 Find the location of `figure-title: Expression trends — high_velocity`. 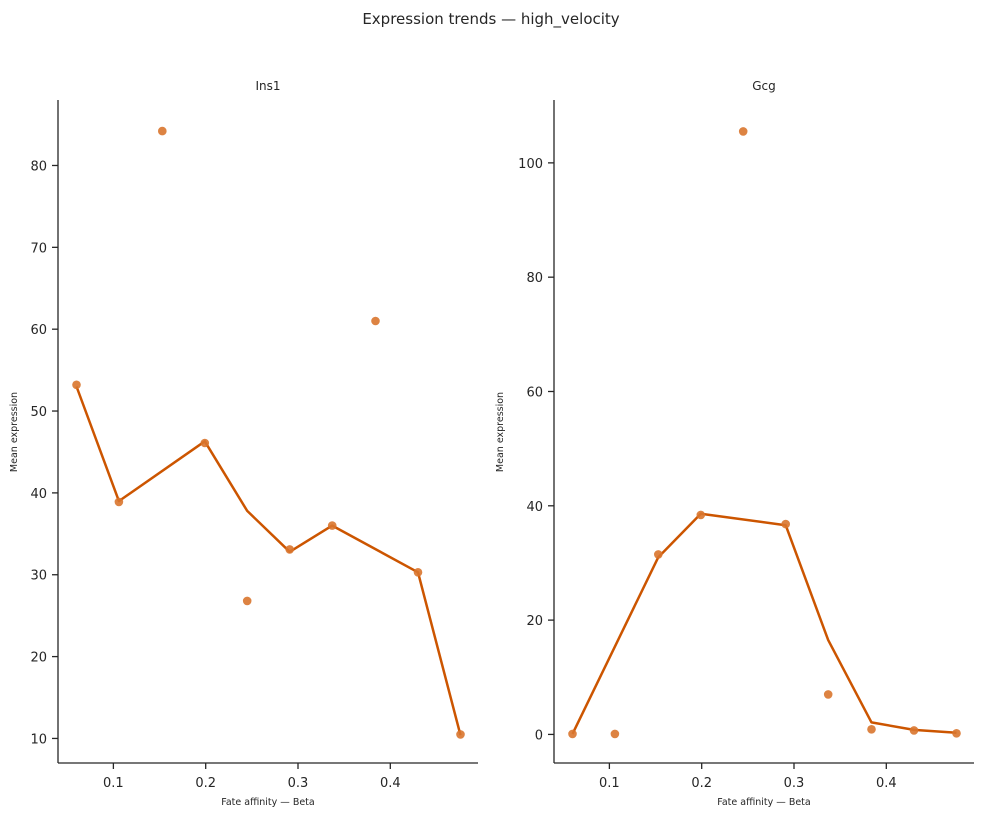

figure-title: Expression trends — high_velocity is located at coordinates (490, 19).